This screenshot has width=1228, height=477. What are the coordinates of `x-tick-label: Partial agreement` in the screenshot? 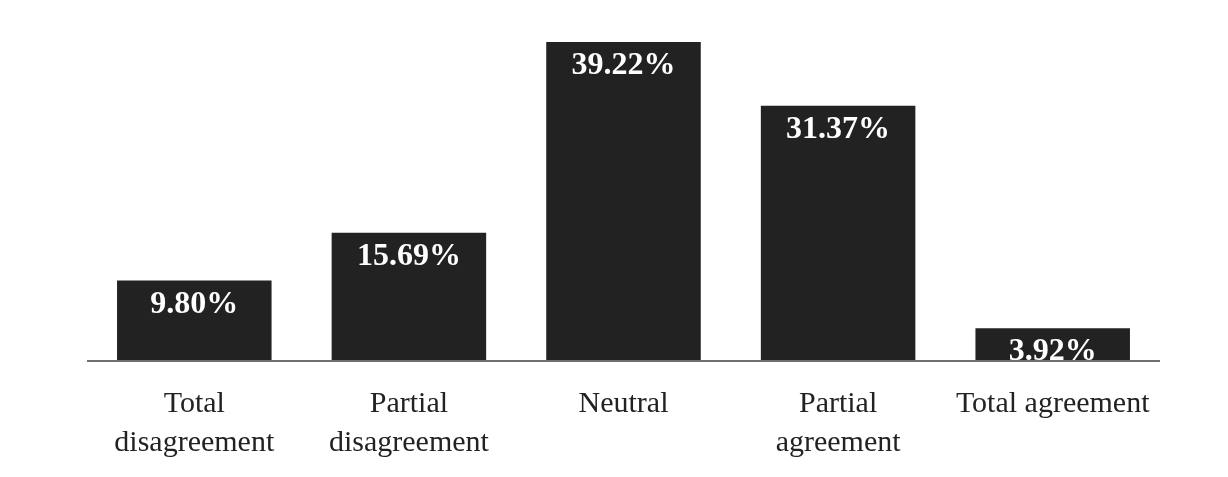 It's located at (838, 420).